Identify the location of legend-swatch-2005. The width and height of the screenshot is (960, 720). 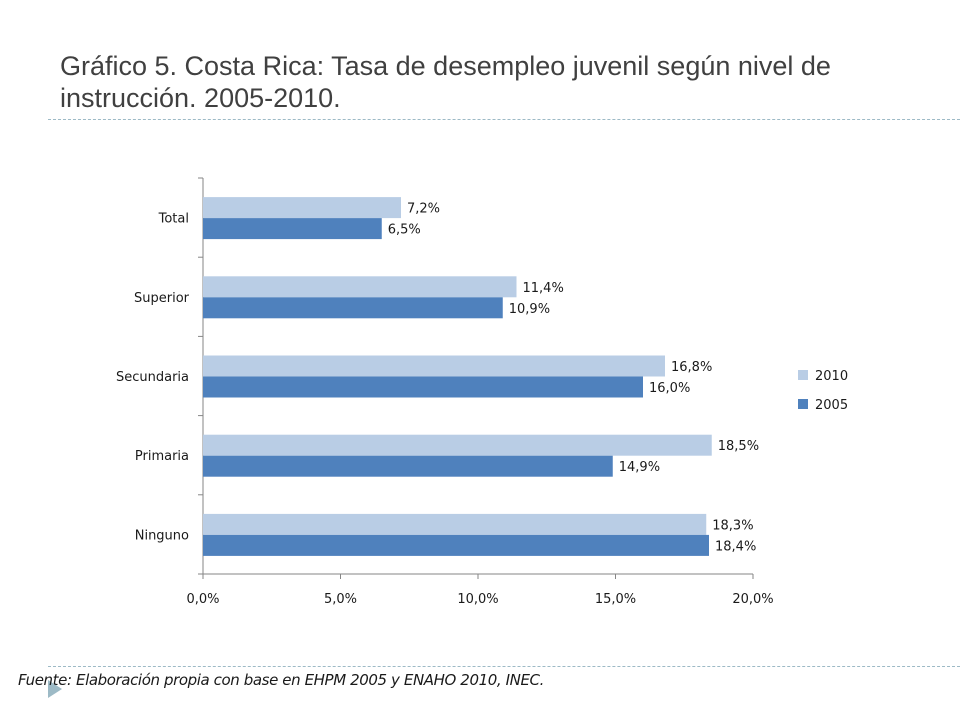
(803, 404).